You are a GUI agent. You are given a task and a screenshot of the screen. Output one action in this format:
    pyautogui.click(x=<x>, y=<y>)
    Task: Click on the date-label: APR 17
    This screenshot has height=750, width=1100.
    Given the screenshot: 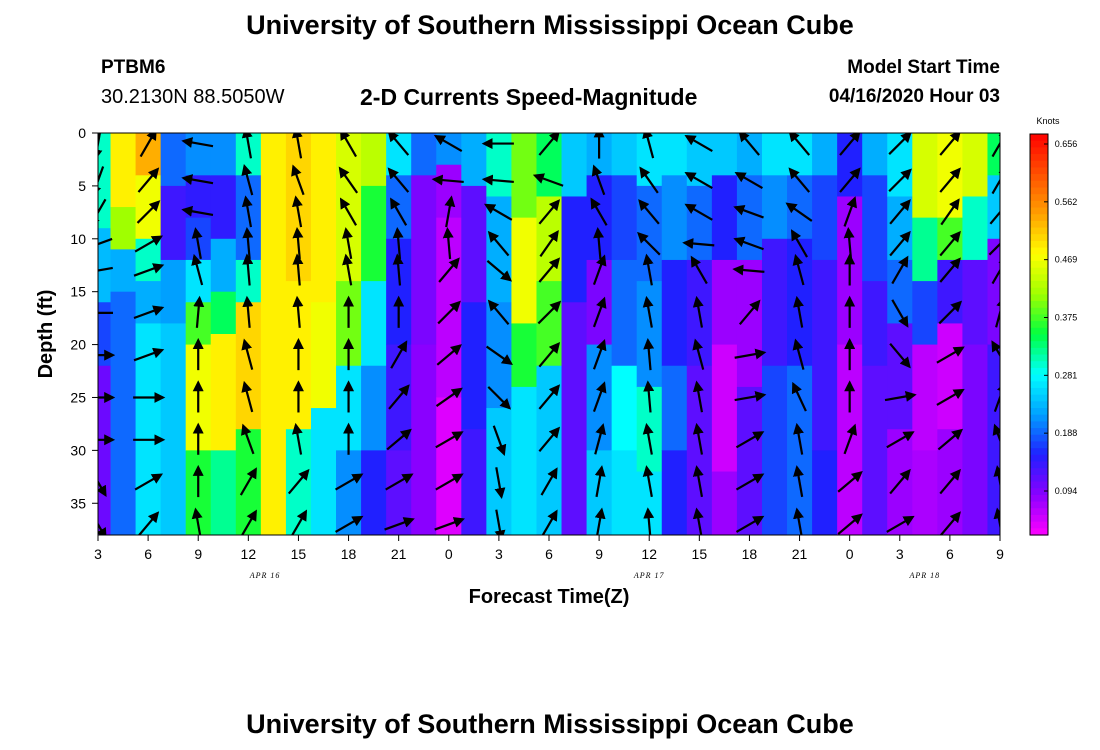 What is the action you would take?
    pyautogui.click(x=649, y=575)
    